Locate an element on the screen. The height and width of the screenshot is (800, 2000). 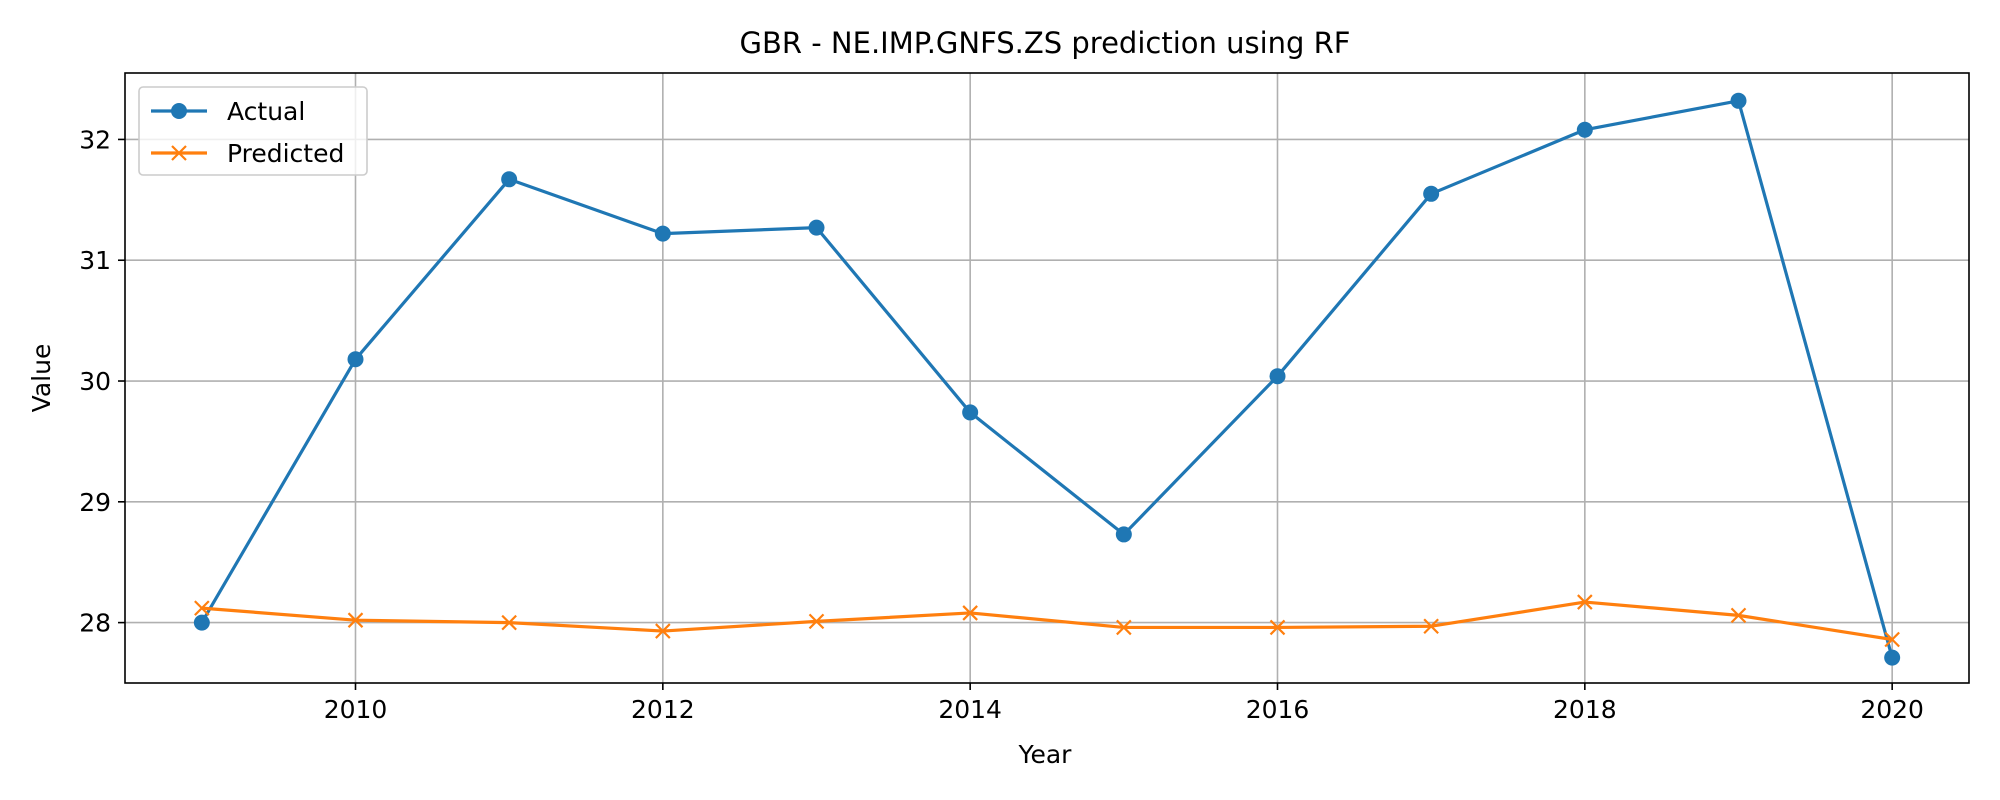
y-axis-ticks: 28 29 30 31 32 is located at coordinates (102, 381).